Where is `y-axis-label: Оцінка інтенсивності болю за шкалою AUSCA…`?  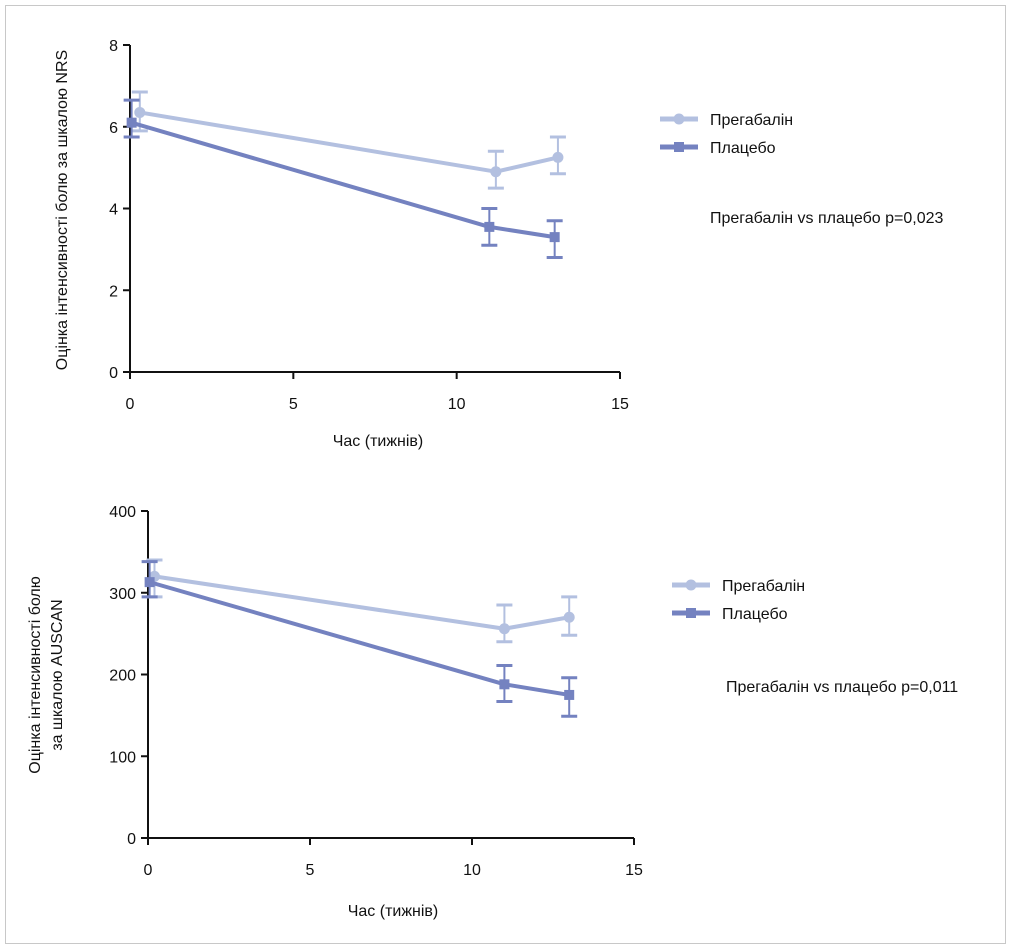 y-axis-label: Оцінка інтенсивності болю за шкалою AUSCA… is located at coordinates (46, 675).